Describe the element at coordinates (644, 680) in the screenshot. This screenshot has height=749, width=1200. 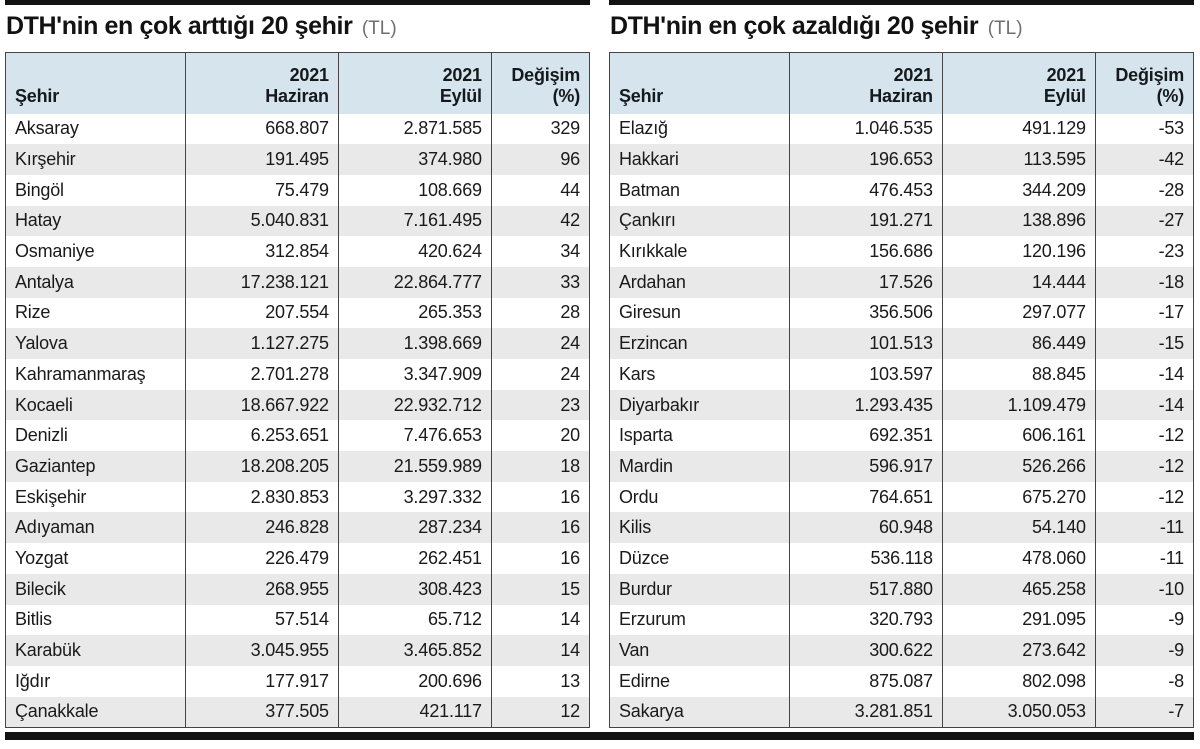
I see `city-cell: Edirne` at that location.